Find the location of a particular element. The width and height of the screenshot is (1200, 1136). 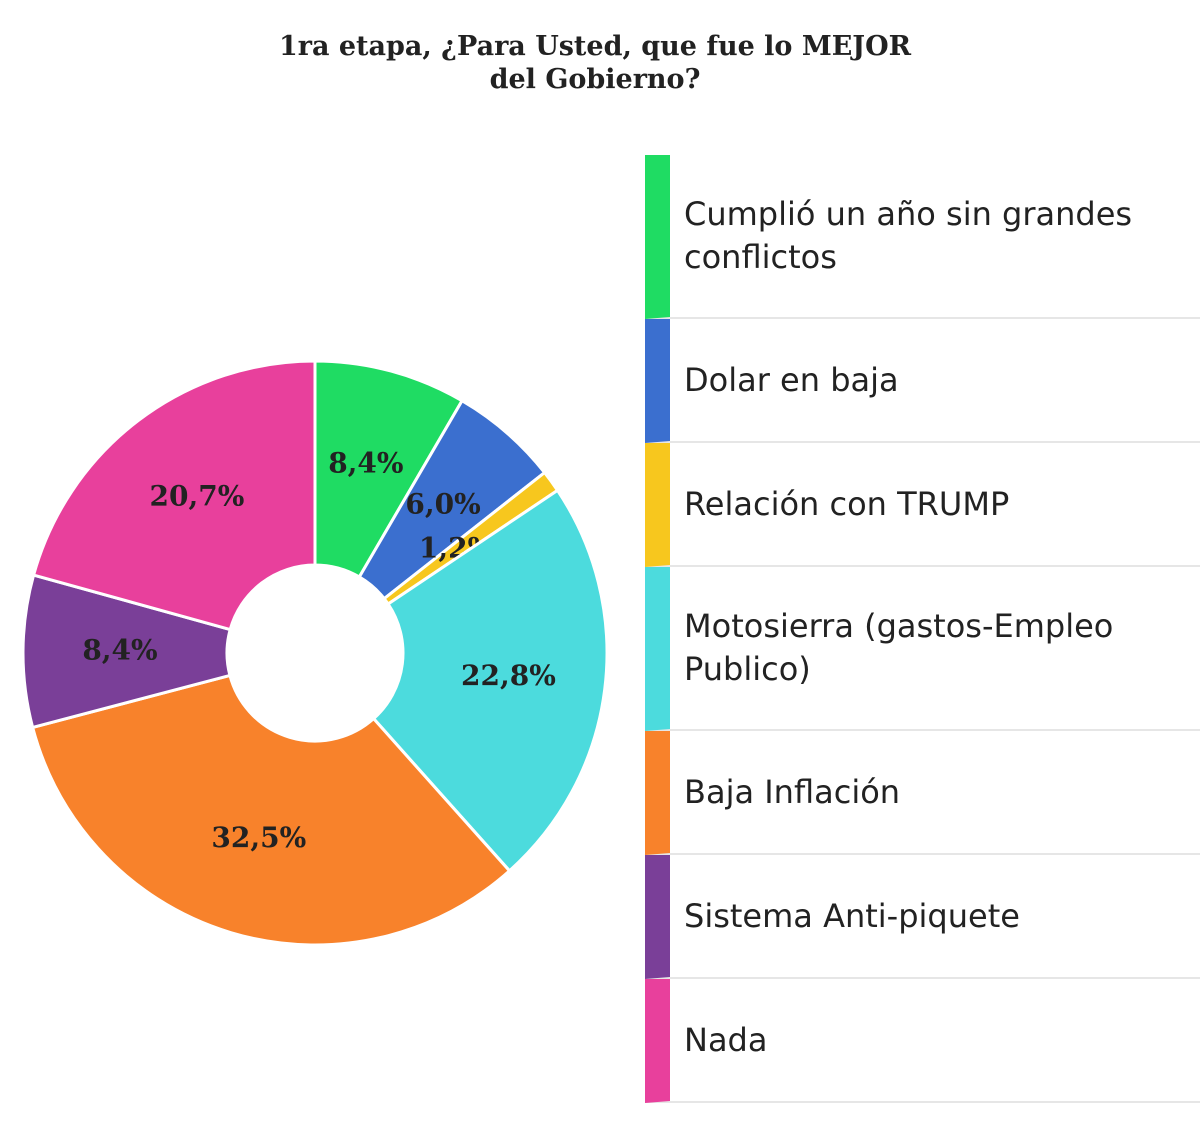

legend-label: Nada is located at coordinates (726, 1039).